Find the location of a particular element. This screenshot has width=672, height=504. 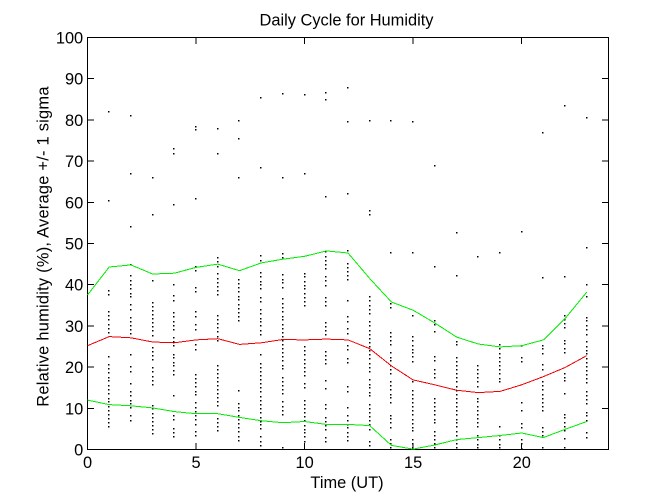

svg-text: Daily Cycle for Humidity is located at coordinates (347, 21).